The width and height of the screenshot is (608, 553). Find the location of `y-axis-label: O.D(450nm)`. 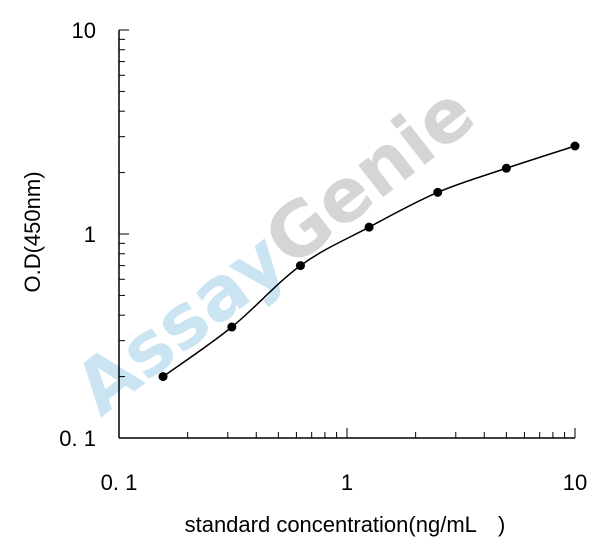

y-axis-label: O.D(450nm) is located at coordinates (32, 231).